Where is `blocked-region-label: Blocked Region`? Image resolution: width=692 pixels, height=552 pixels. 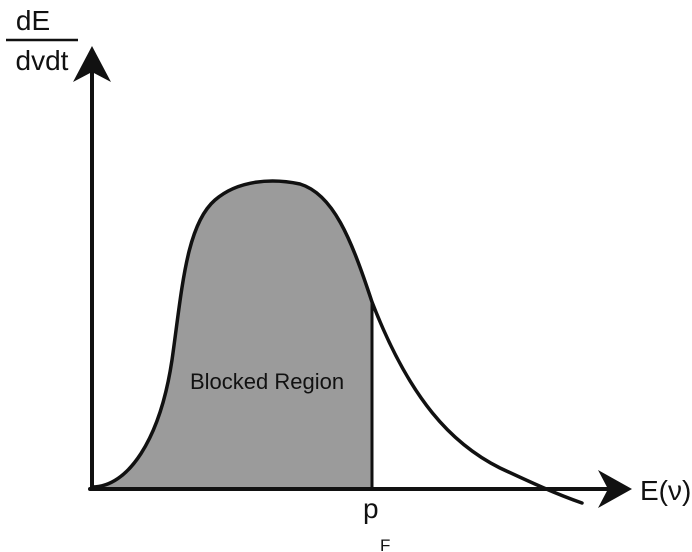
blocked-region-label: Blocked Region is located at coordinates (267, 381).